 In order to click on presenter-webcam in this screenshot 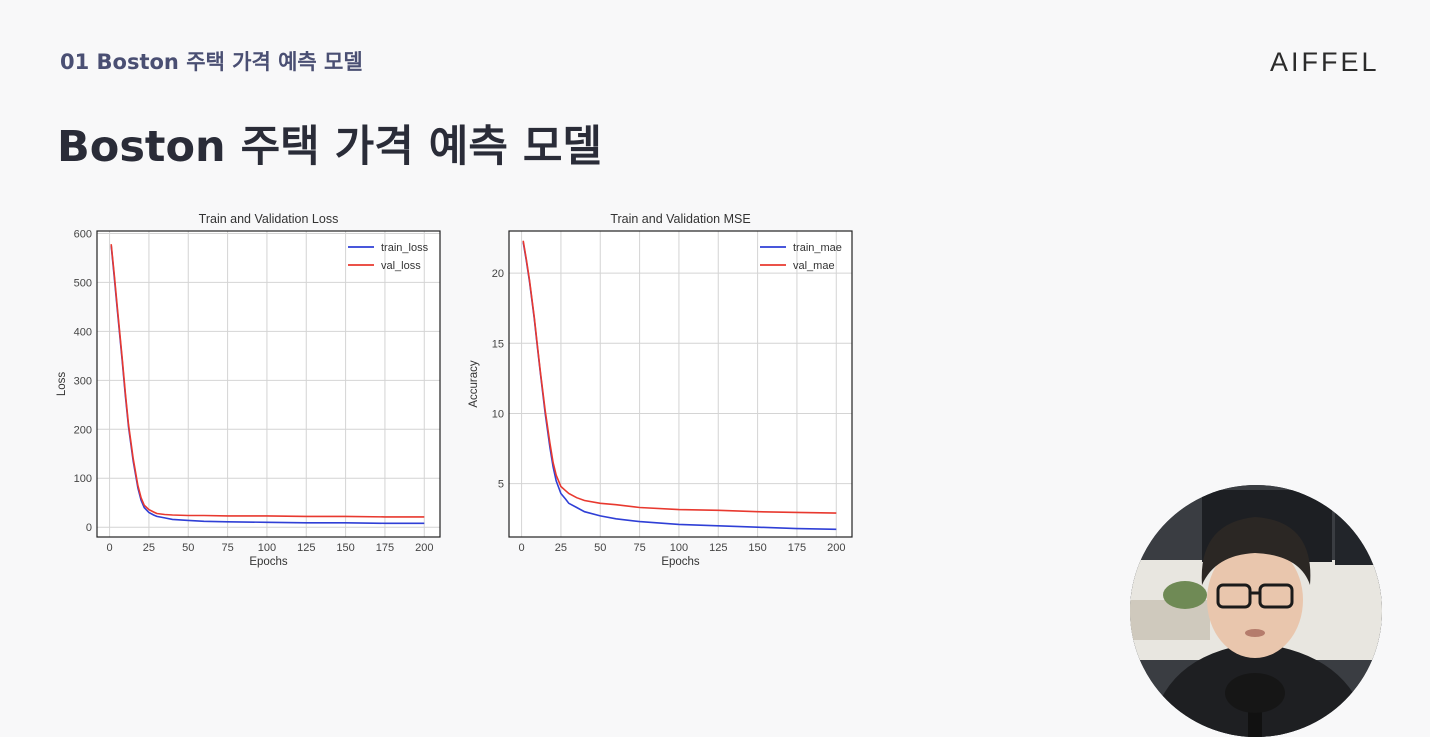, I will do `click(1256, 611)`.